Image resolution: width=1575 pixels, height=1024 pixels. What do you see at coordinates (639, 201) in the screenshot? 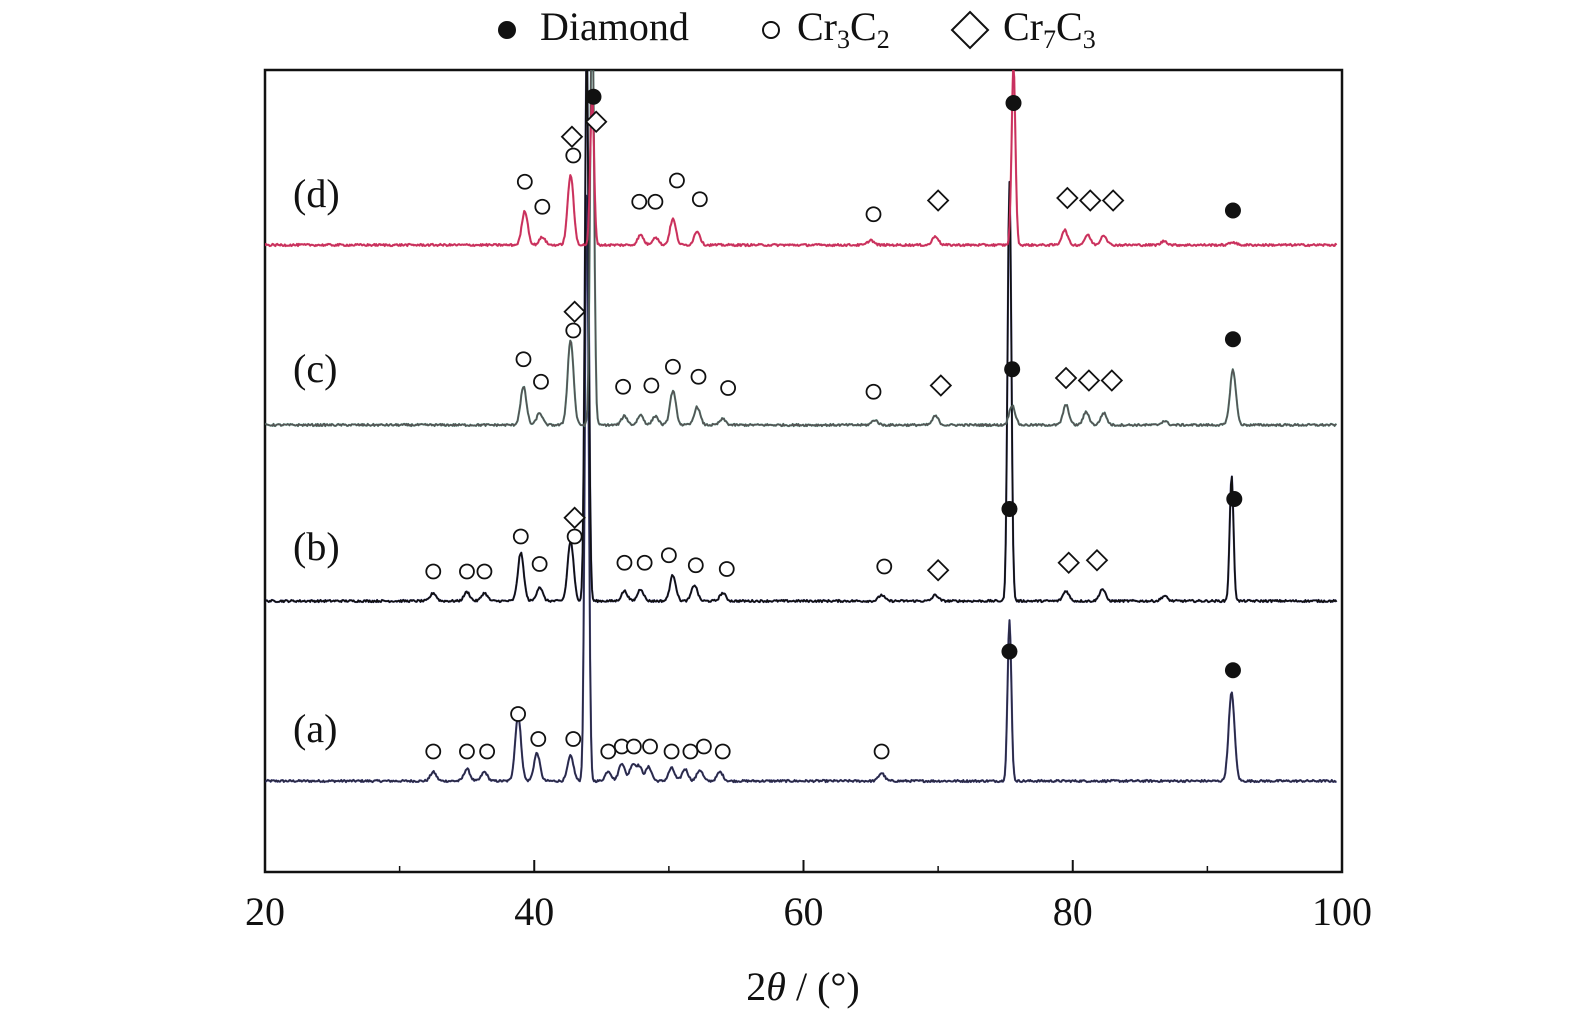
I see `marker-s3-6-open-circle` at bounding box center [639, 201].